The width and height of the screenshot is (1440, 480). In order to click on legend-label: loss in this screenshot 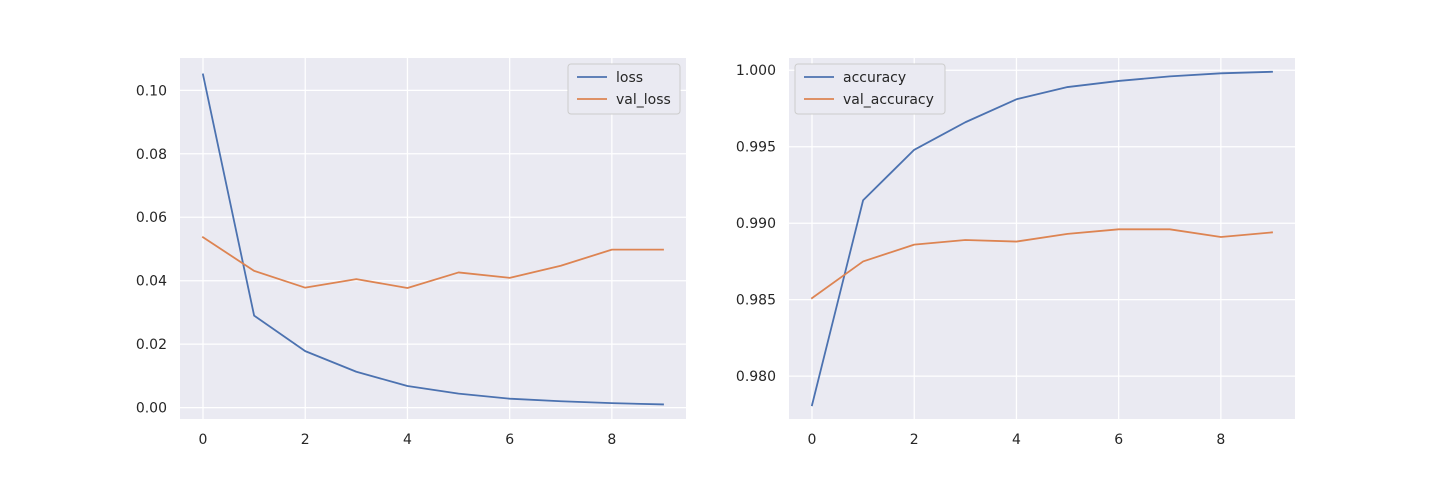, I will do `click(629, 78)`.